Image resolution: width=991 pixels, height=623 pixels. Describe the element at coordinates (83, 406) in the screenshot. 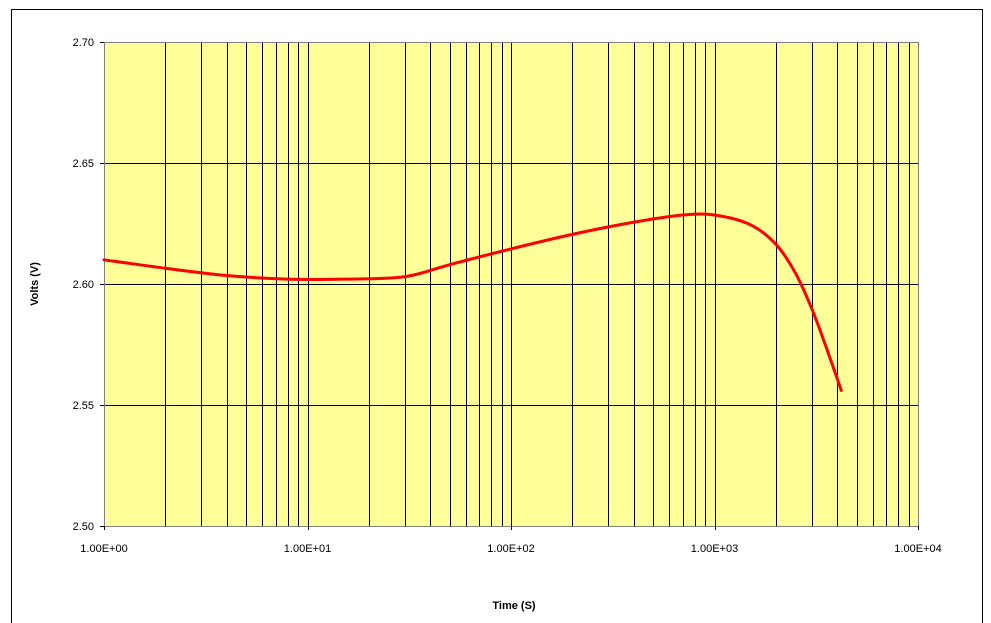

I see `y-tick-label: 2.55` at that location.